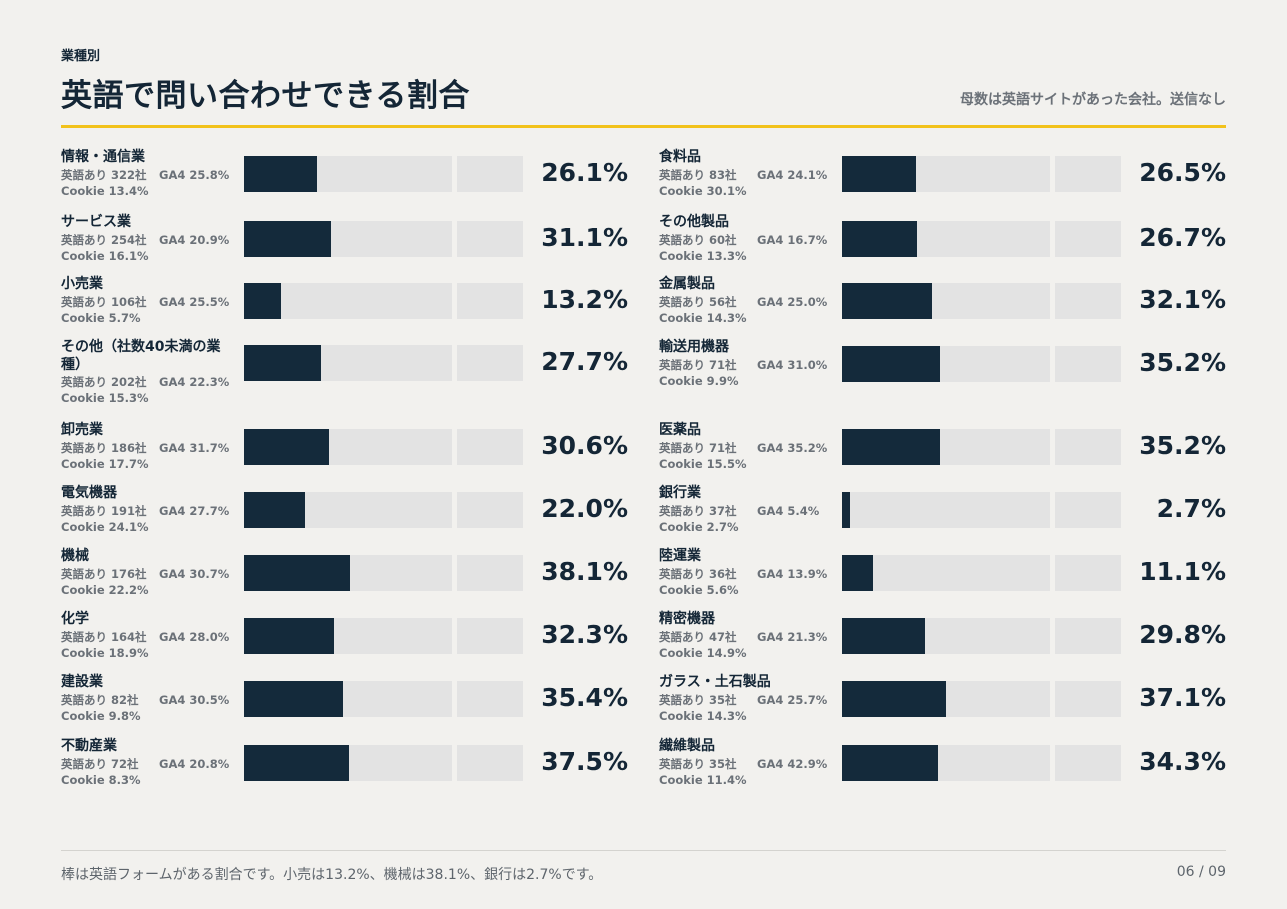 This screenshot has height=909, width=1287. What do you see at coordinates (749, 183) in the screenshot?
I see `industry-meta: 英語あり 83社 GA4 24.1% Cookie 30.1%` at bounding box center [749, 183].